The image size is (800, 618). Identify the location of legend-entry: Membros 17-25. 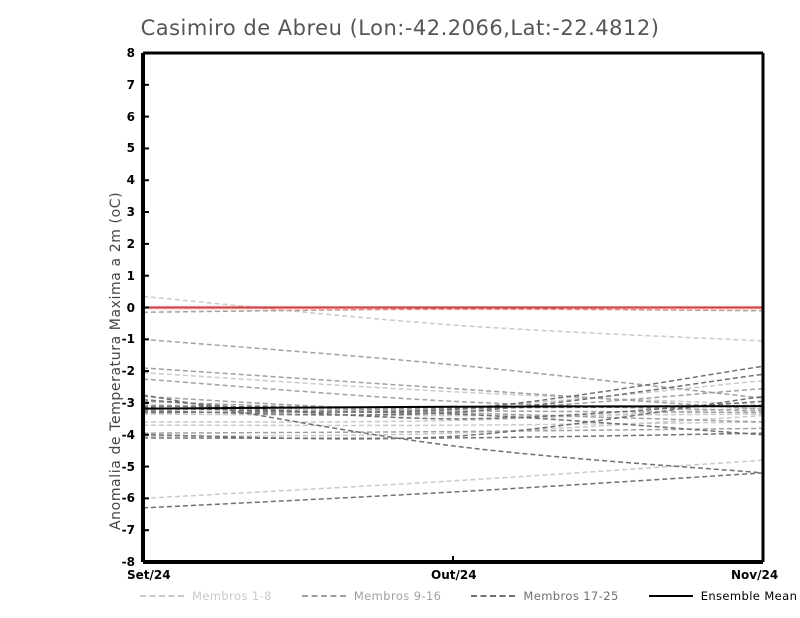
(544, 596).